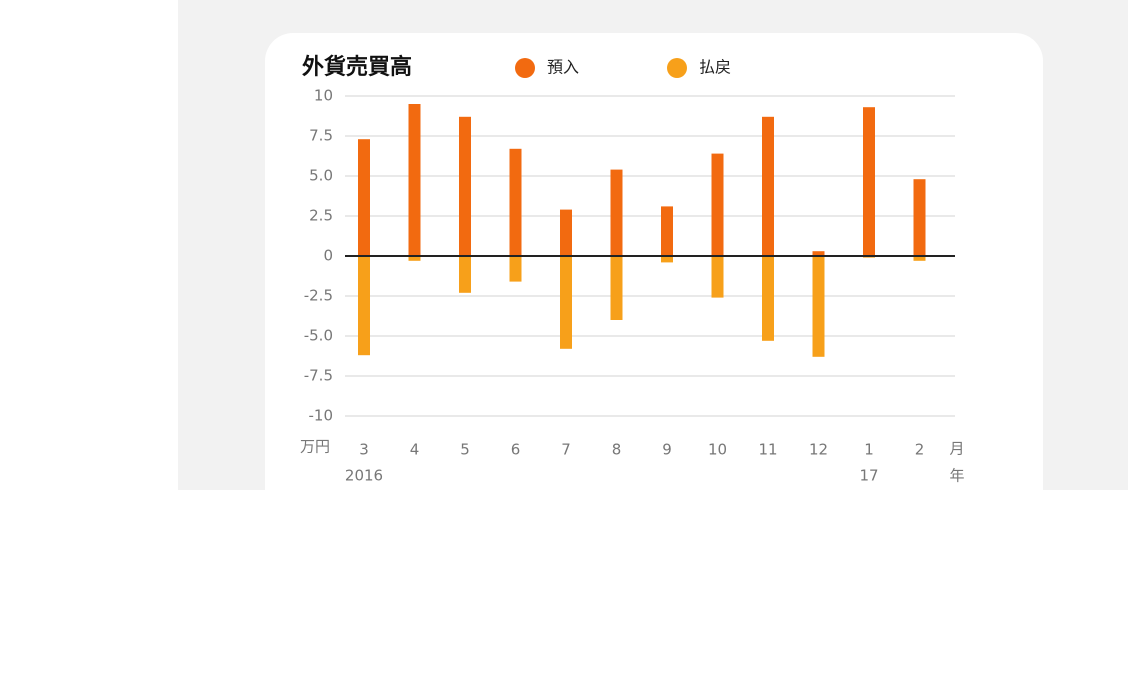 This screenshot has width=1128, height=678. What do you see at coordinates (566, 450) in the screenshot?
I see `x-tick-label: 7` at bounding box center [566, 450].